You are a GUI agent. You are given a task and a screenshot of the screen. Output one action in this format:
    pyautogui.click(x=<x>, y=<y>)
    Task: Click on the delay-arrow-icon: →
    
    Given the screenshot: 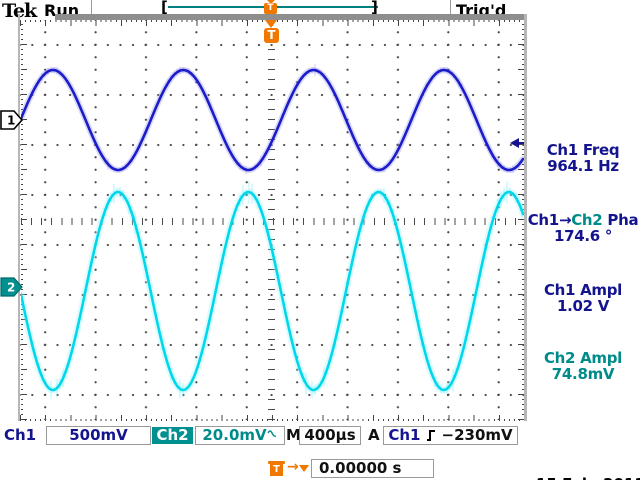 What is the action you would take?
    pyautogui.click(x=293, y=467)
    